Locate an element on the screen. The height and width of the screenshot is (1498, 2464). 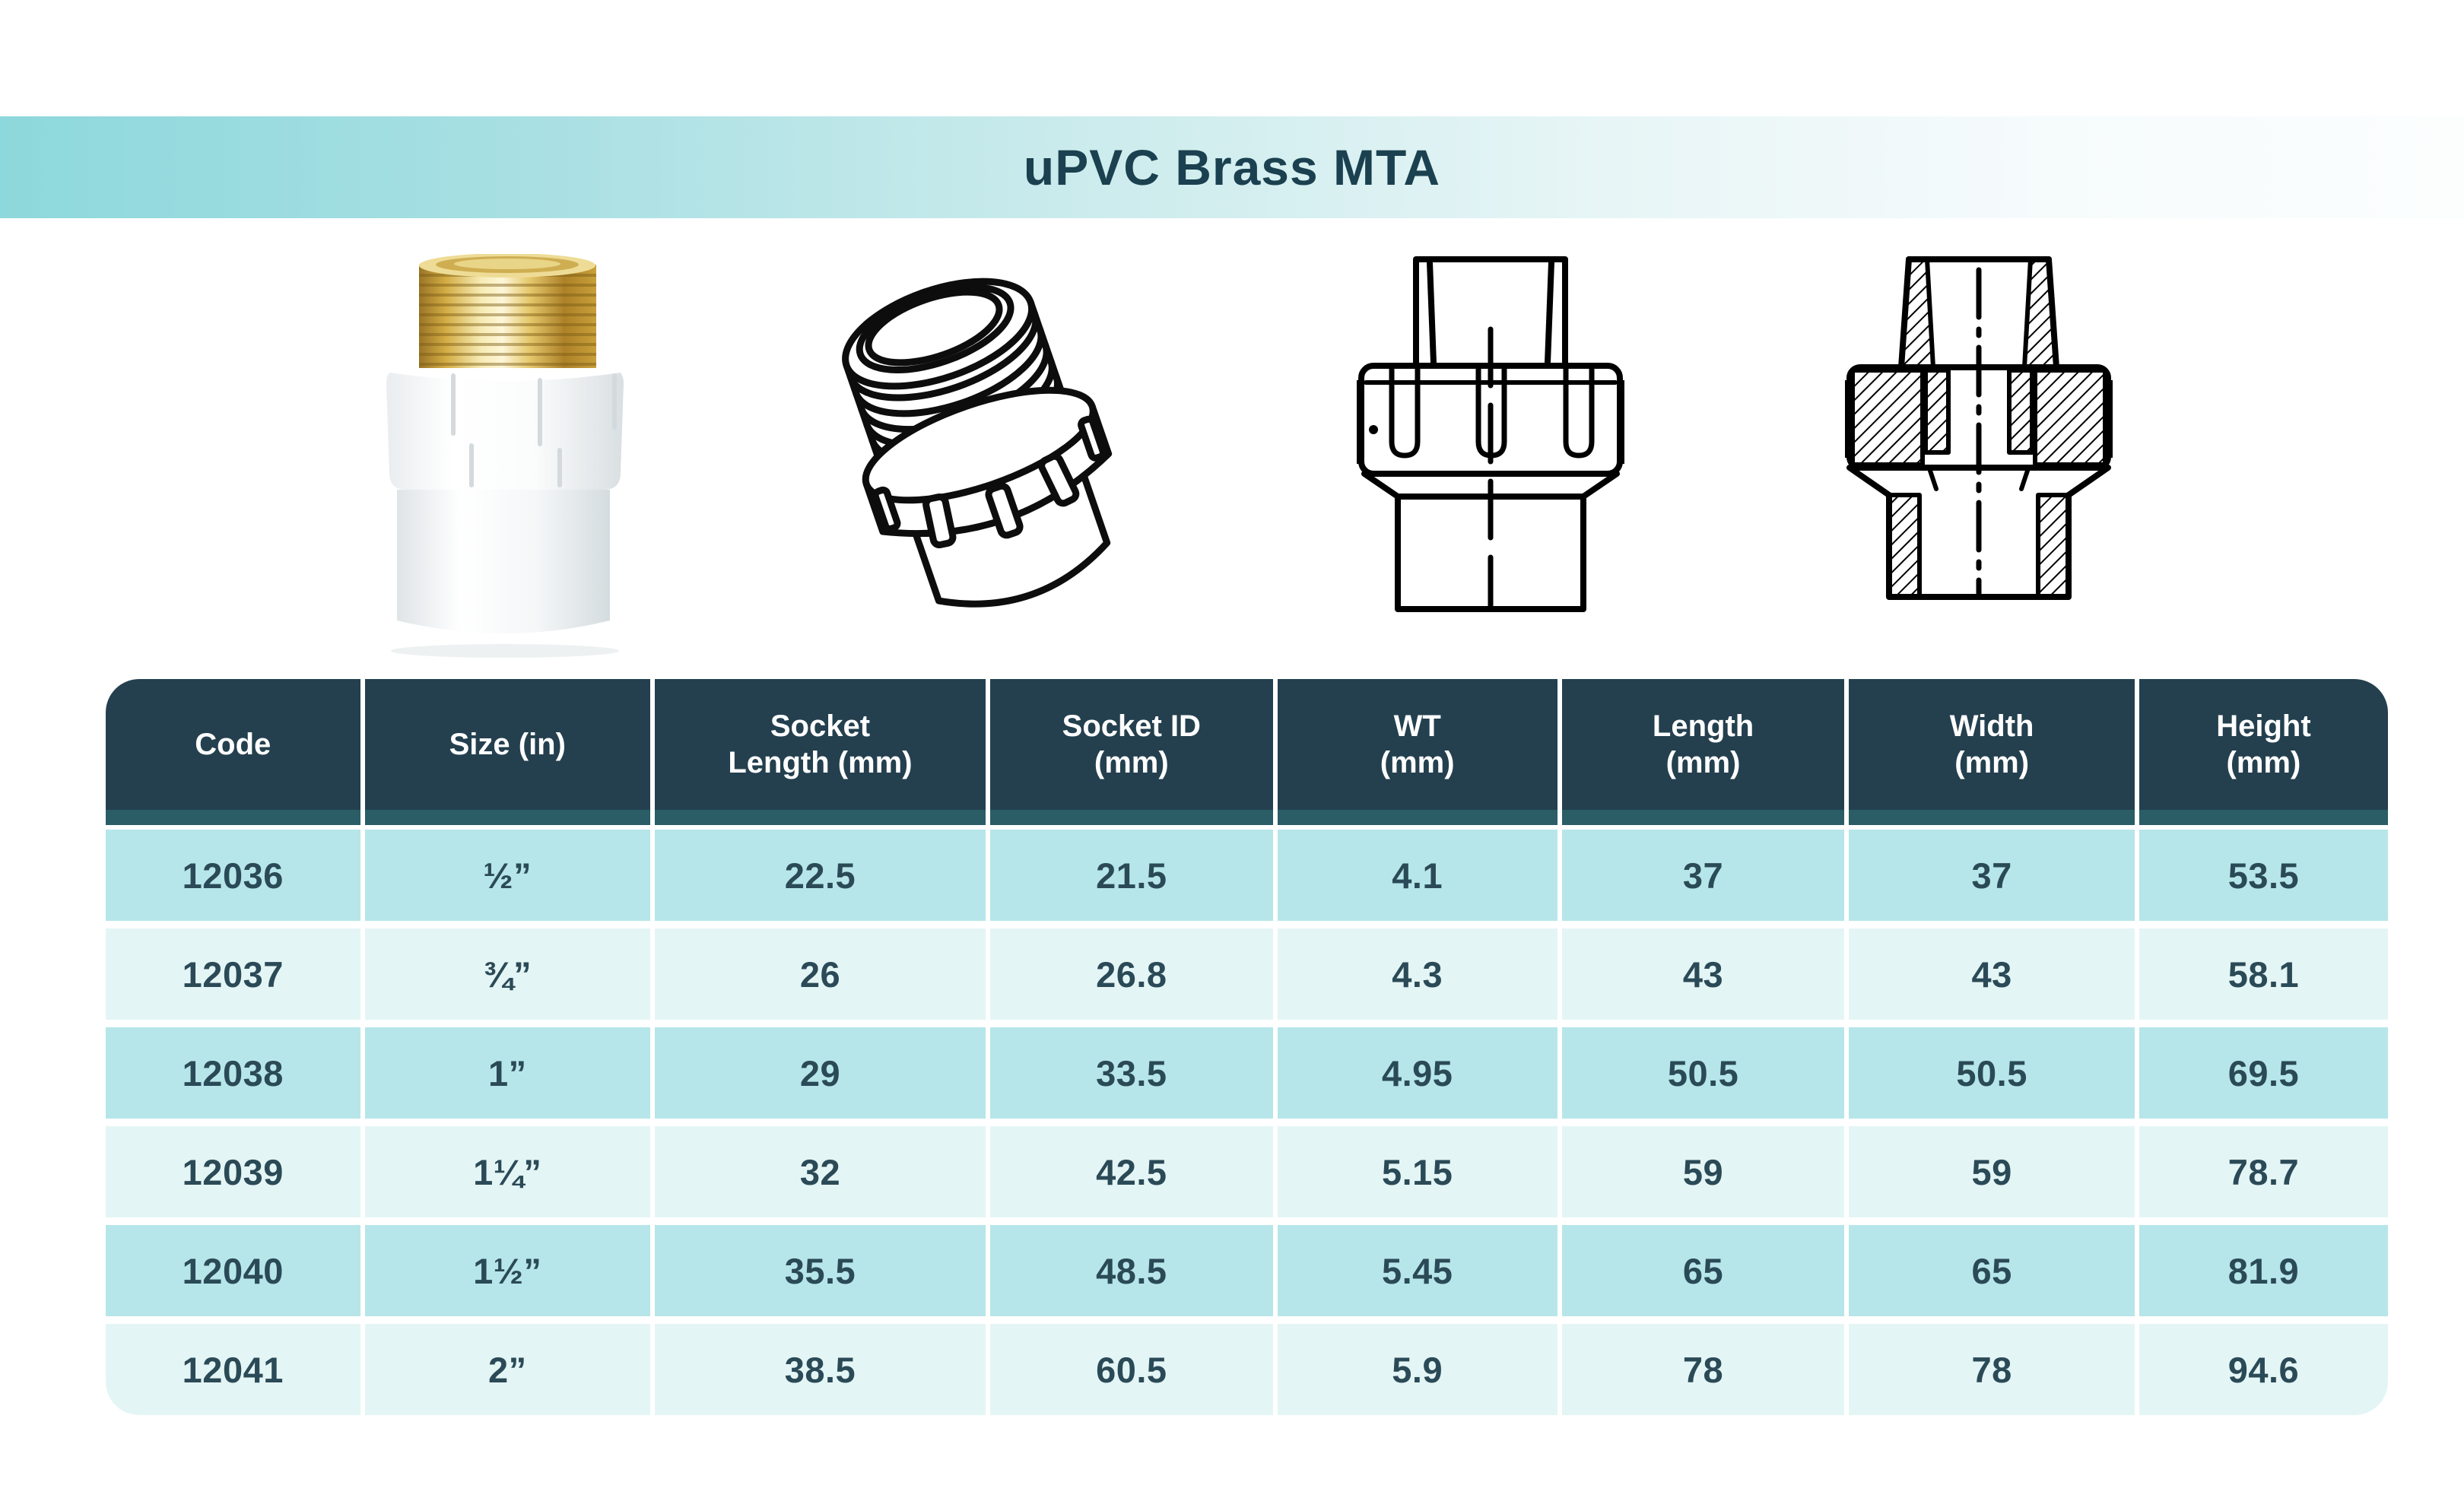
column-header-text: Length (mm) is located at coordinates (820, 762).